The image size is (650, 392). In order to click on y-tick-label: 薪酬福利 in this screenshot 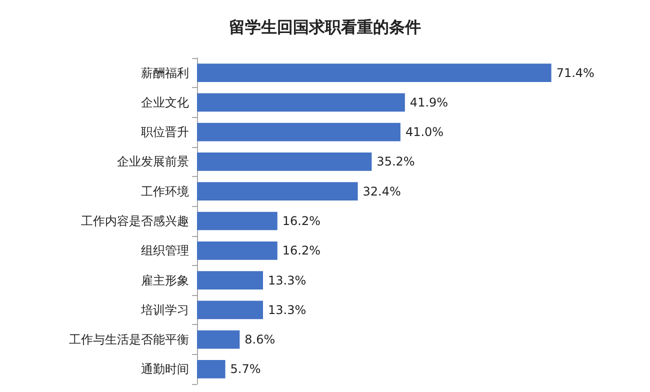, I will do `click(165, 73)`.